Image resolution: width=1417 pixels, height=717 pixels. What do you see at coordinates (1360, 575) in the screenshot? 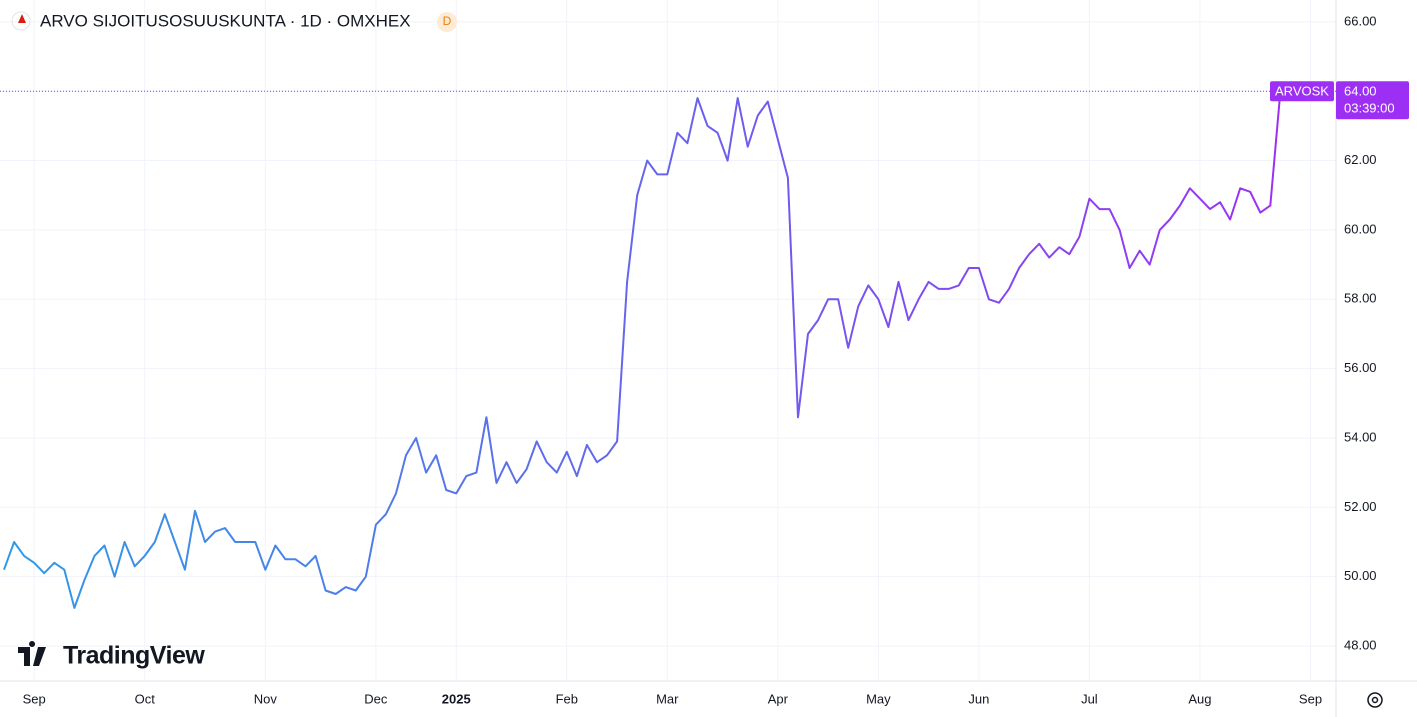
I see `y-tick-label: 50.00` at bounding box center [1360, 575].